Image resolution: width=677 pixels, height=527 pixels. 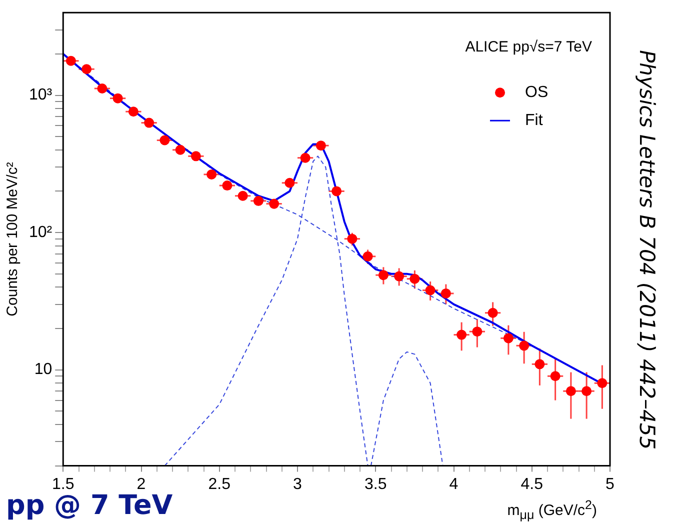 I want to click on x-tick-label: 3.5, so click(x=375, y=484).